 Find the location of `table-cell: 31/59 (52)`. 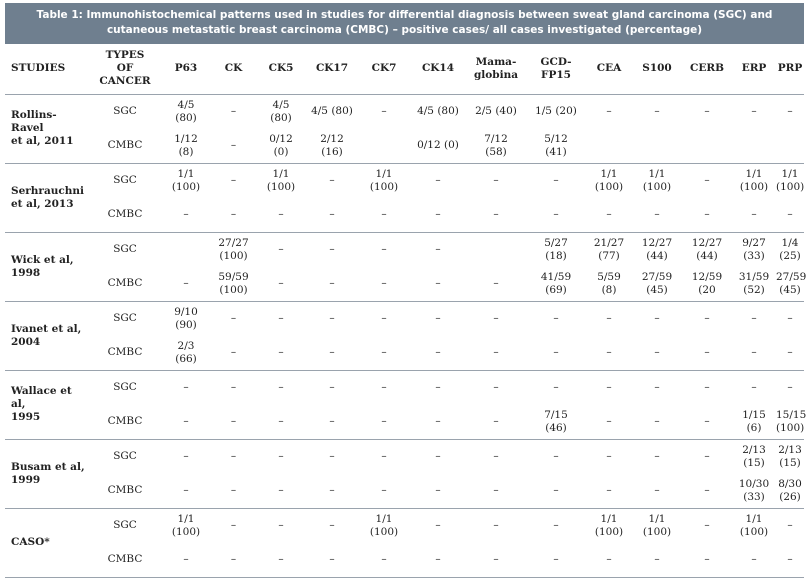

table-cell: 31/59 (52) is located at coordinates (754, 284).